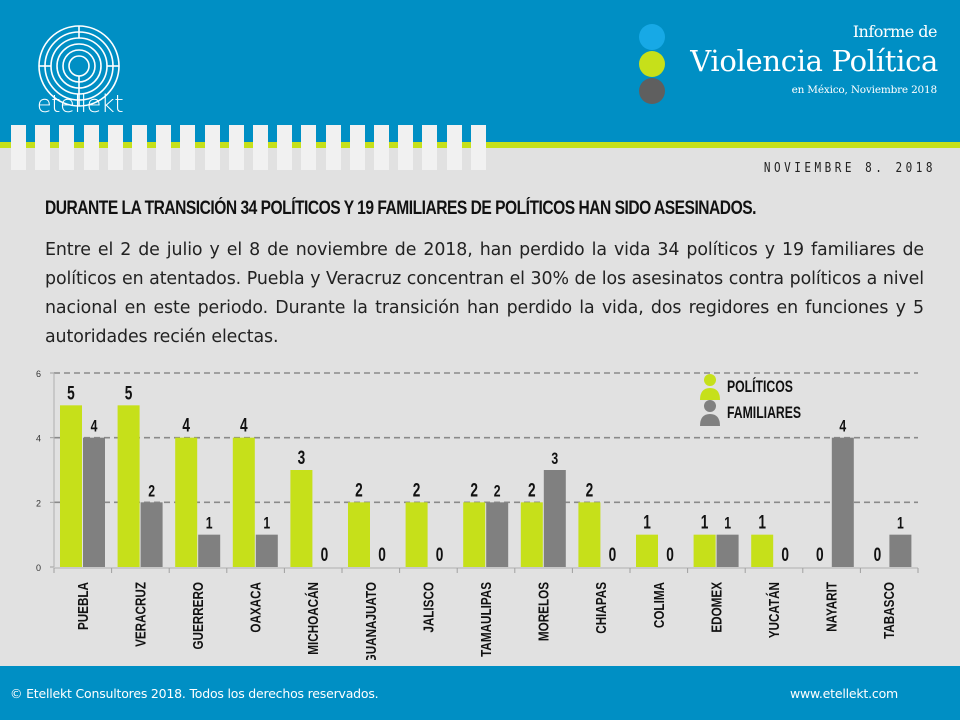  I want to click on report-subtitle: en México, Noviembre 2018, so click(864, 90).